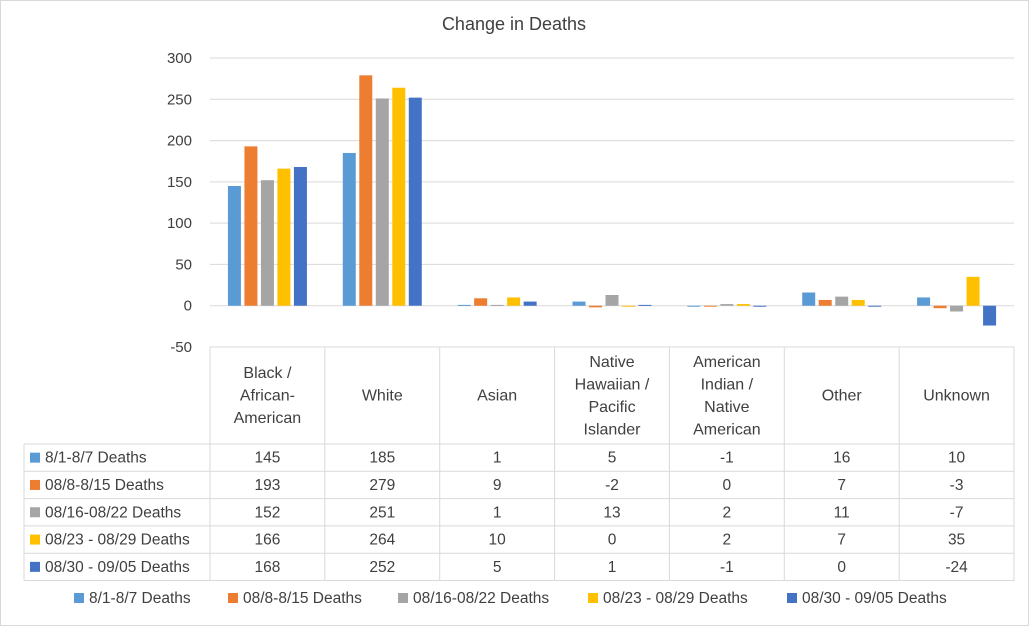  I want to click on table-cell-value: 16, so click(841, 458).